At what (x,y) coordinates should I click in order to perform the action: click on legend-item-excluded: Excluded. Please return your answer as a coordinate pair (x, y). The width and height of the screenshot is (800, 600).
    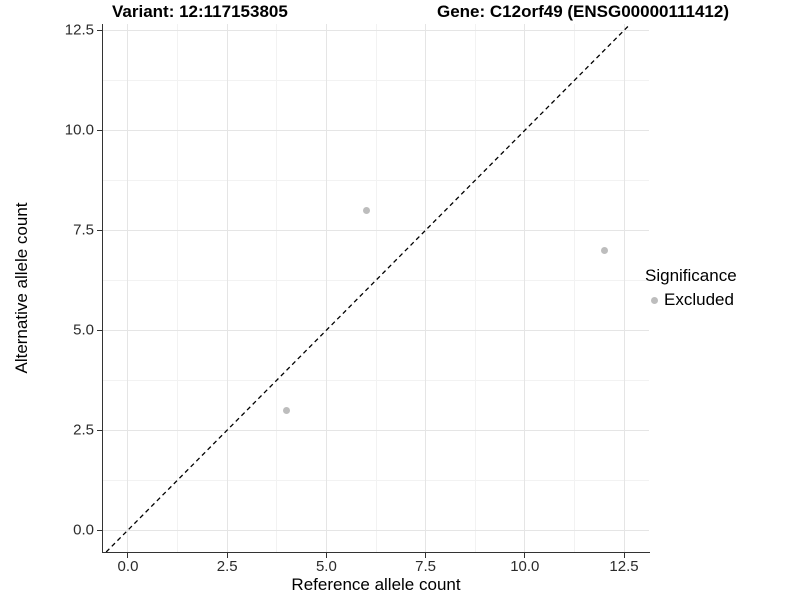
    Looking at the image, I should click on (691, 300).